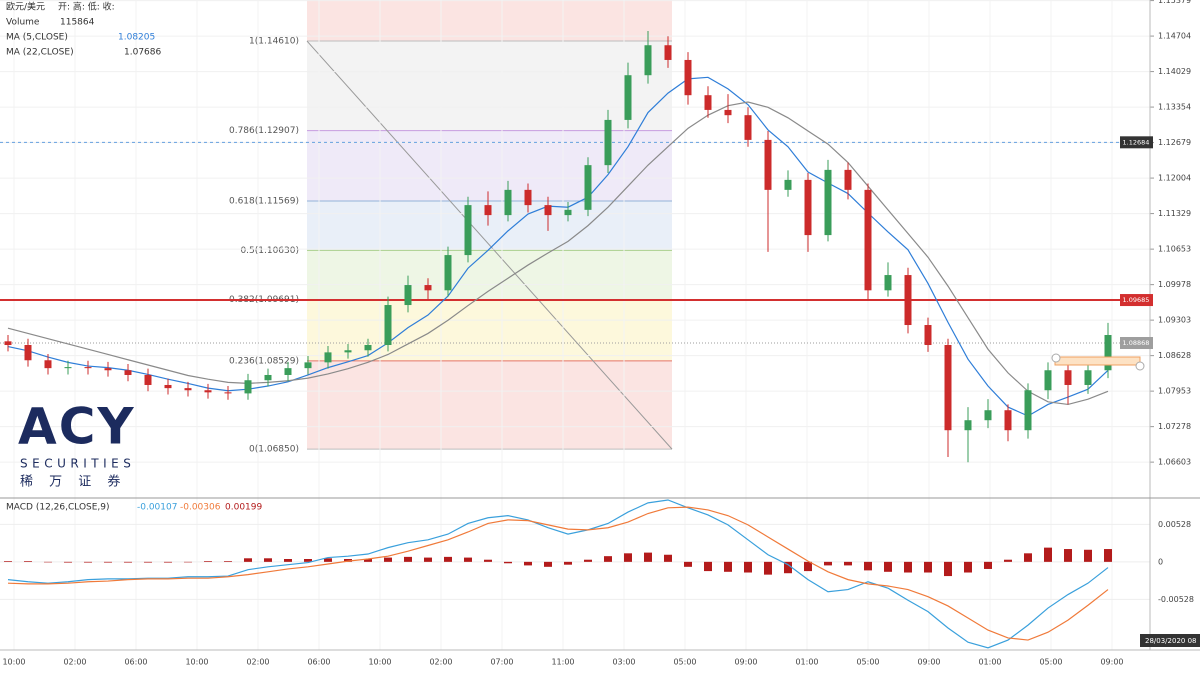 This screenshot has height=675, width=1200. What do you see at coordinates (1174, 249) in the screenshot?
I see `y-tick-label: 1.10653` at bounding box center [1174, 249].